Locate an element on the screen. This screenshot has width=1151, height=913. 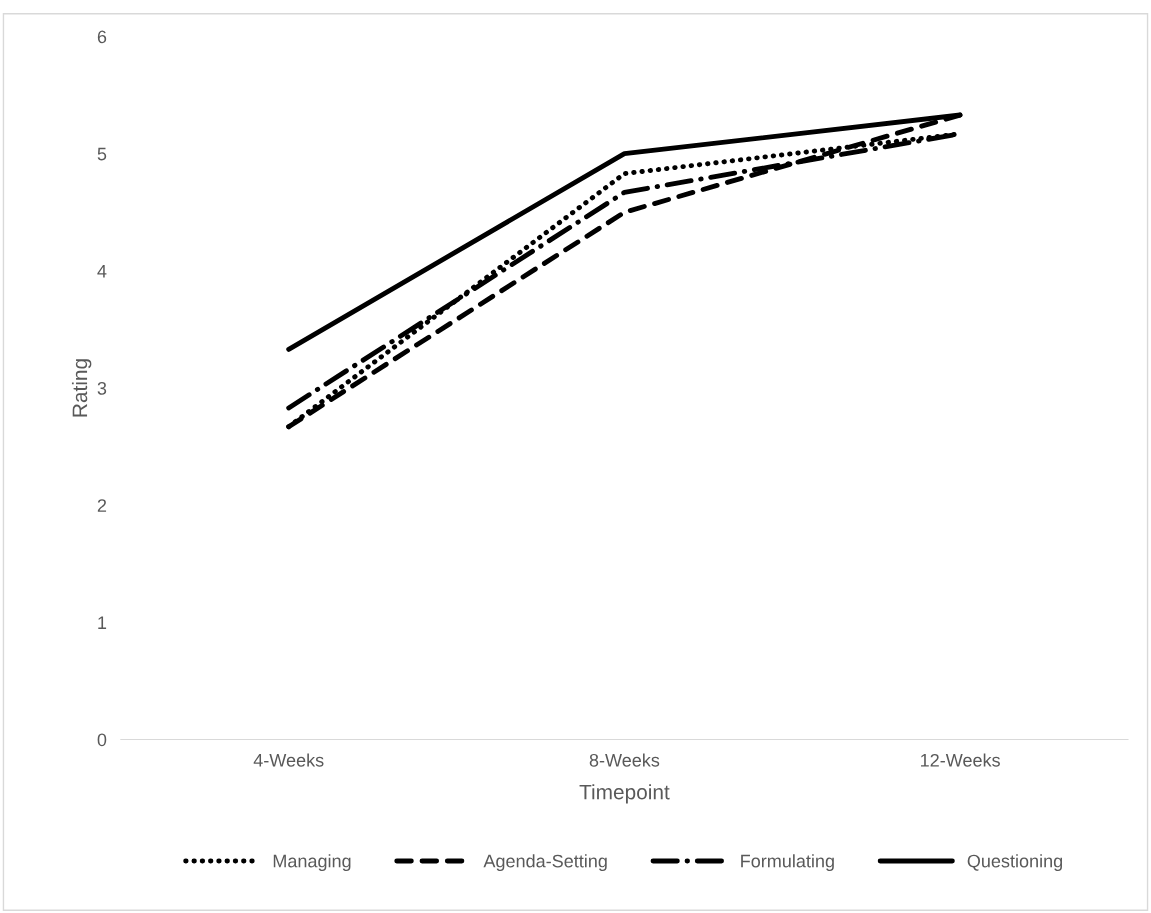
y-tick-label: 2 is located at coordinates (102, 505).